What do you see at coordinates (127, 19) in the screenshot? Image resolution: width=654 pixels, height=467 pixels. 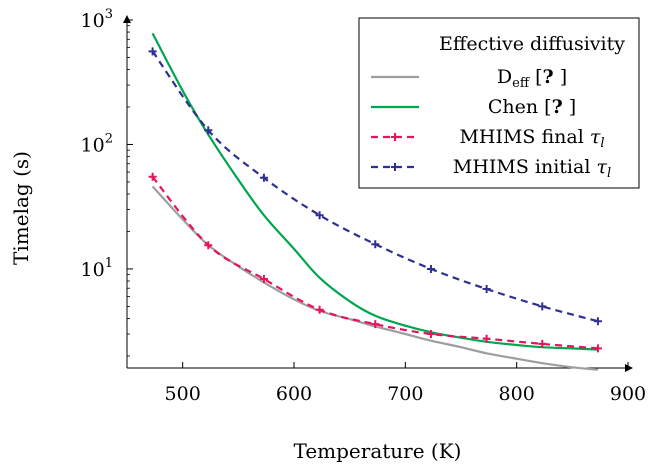 I see `y-axis-arrow` at bounding box center [127, 19].